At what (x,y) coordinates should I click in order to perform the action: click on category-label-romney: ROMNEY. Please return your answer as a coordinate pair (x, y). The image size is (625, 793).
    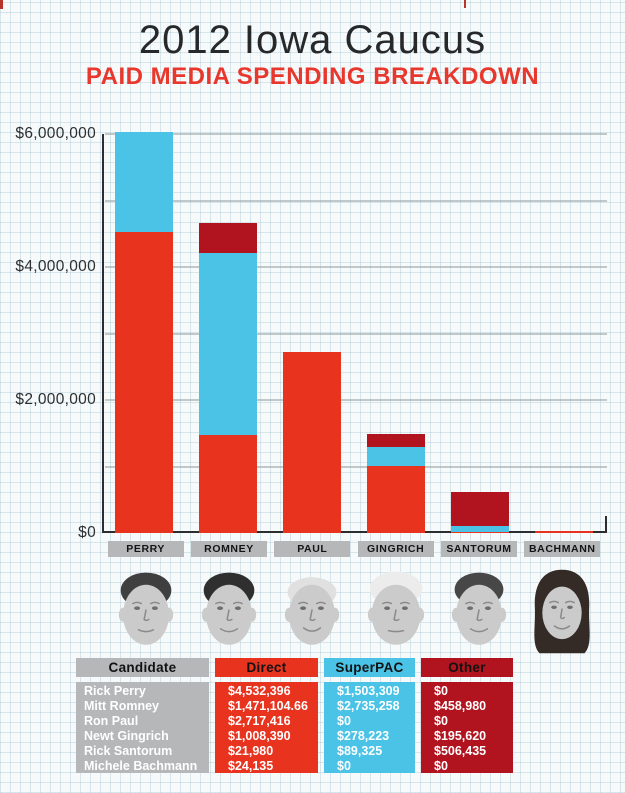
    Looking at the image, I should click on (228, 549).